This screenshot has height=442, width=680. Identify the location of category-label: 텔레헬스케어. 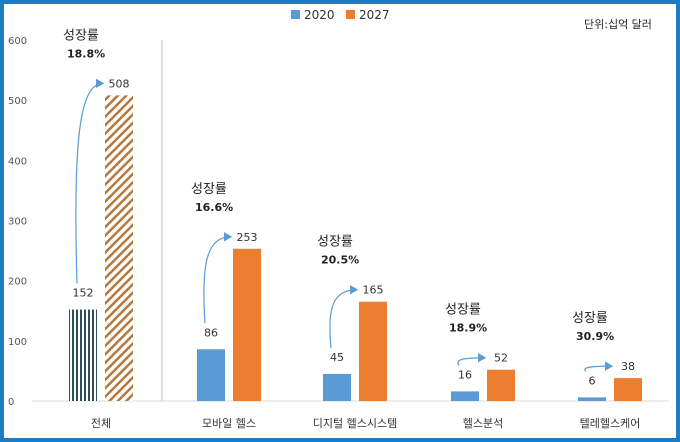
(610, 423).